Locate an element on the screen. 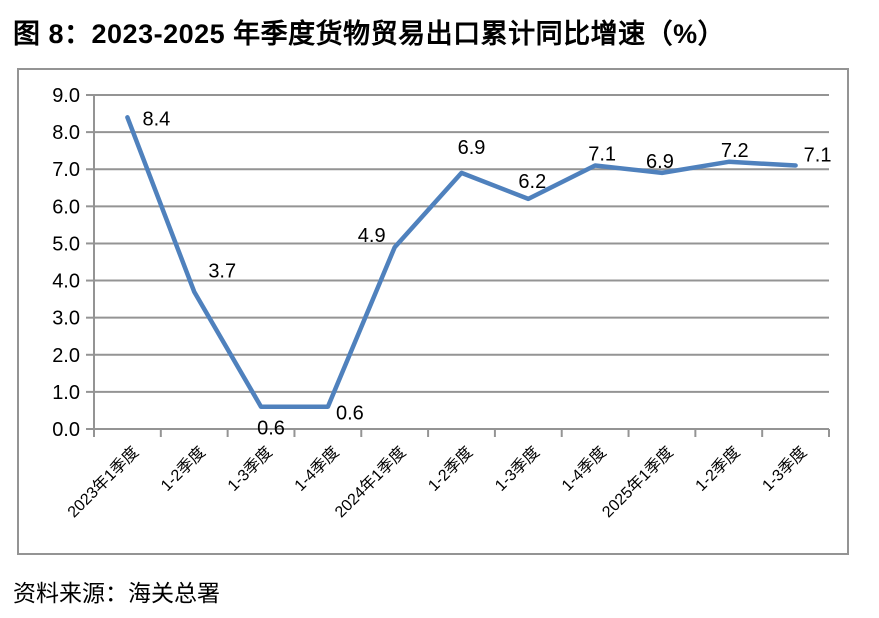 This screenshot has width=879, height=618. svg-text: 7.2 is located at coordinates (735, 151).